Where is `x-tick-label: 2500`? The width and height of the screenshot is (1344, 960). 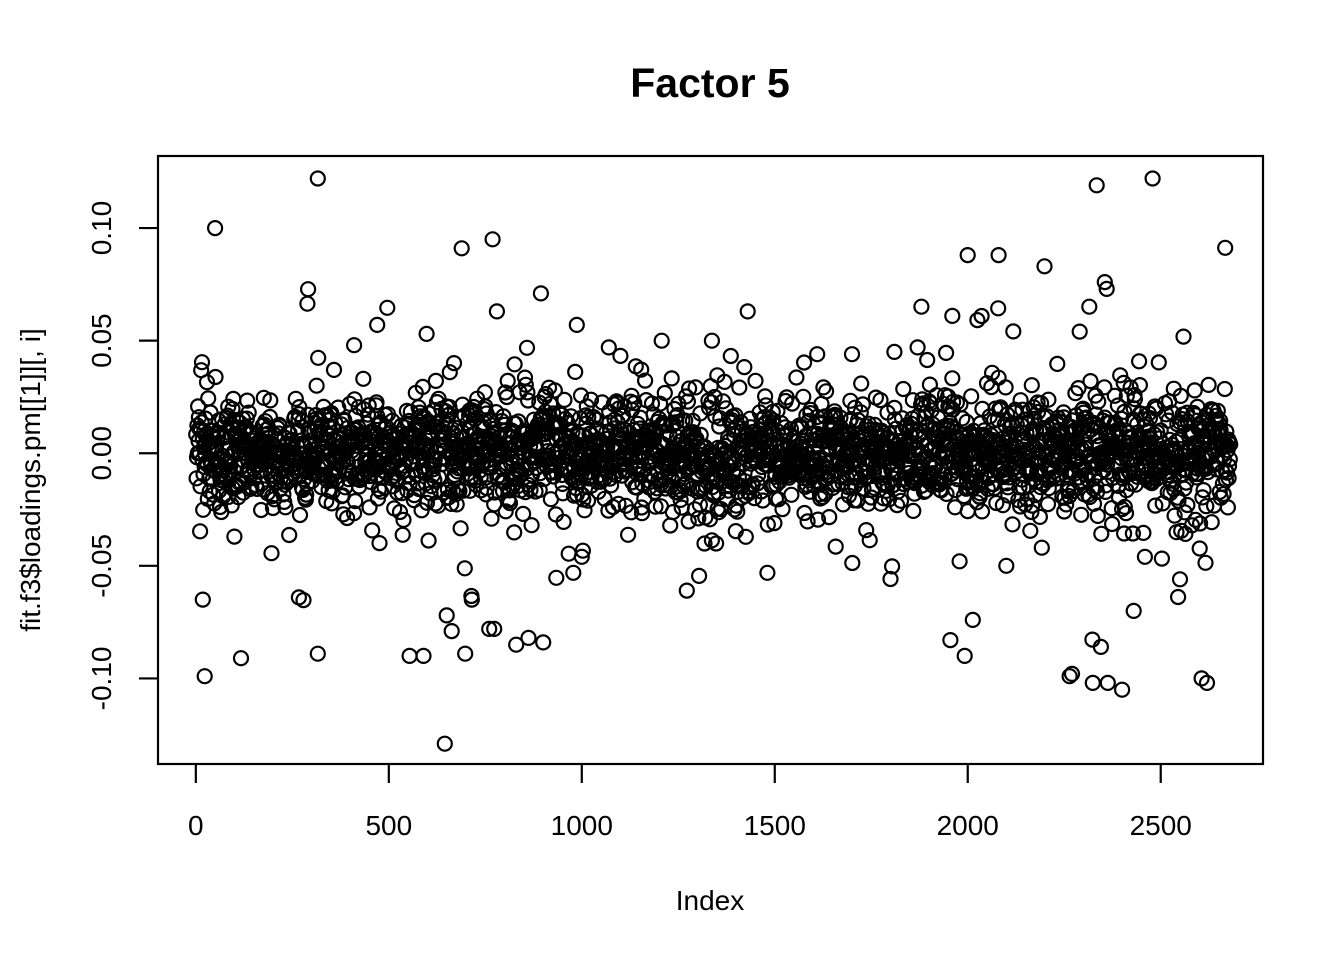
x-tick-label: 2500 is located at coordinates (1161, 825).